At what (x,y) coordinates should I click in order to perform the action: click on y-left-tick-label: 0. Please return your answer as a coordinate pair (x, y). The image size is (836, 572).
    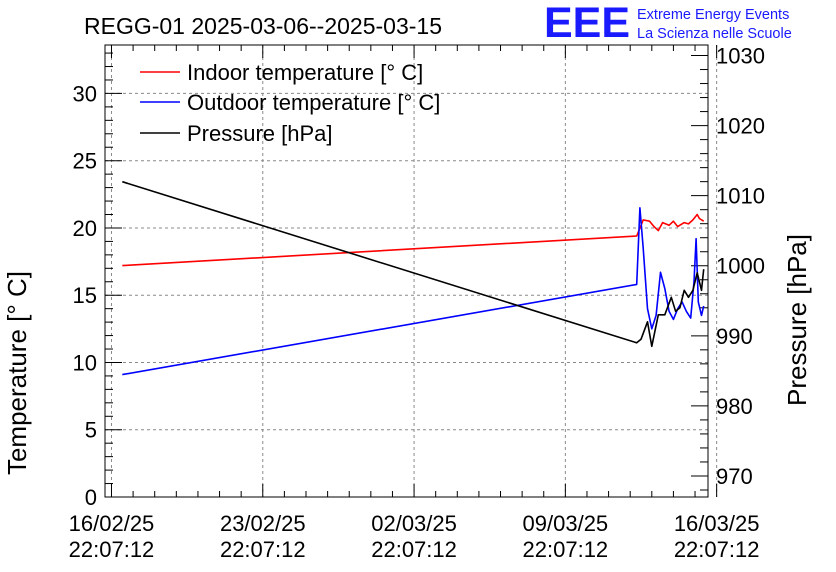
    Looking at the image, I should click on (91, 497).